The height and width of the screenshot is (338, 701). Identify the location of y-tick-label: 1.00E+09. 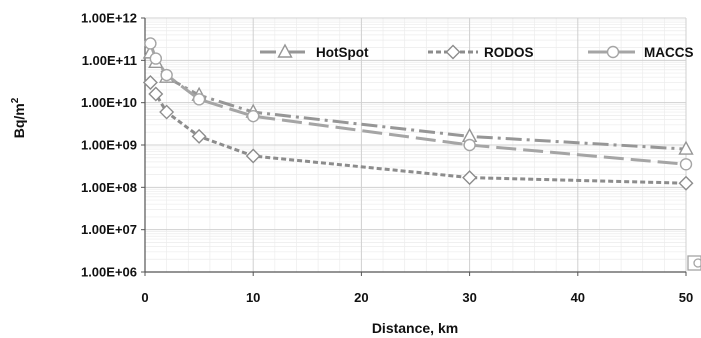
(109, 145).